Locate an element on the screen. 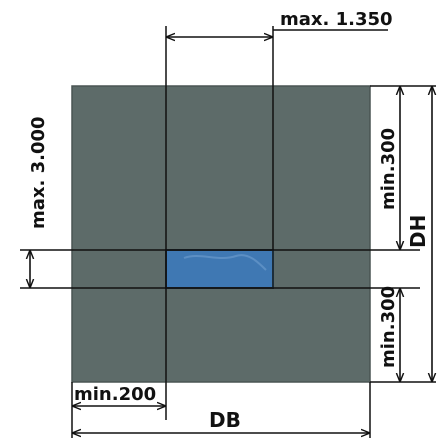  label-max-height: max. 3.000 is located at coordinates (38, 172).